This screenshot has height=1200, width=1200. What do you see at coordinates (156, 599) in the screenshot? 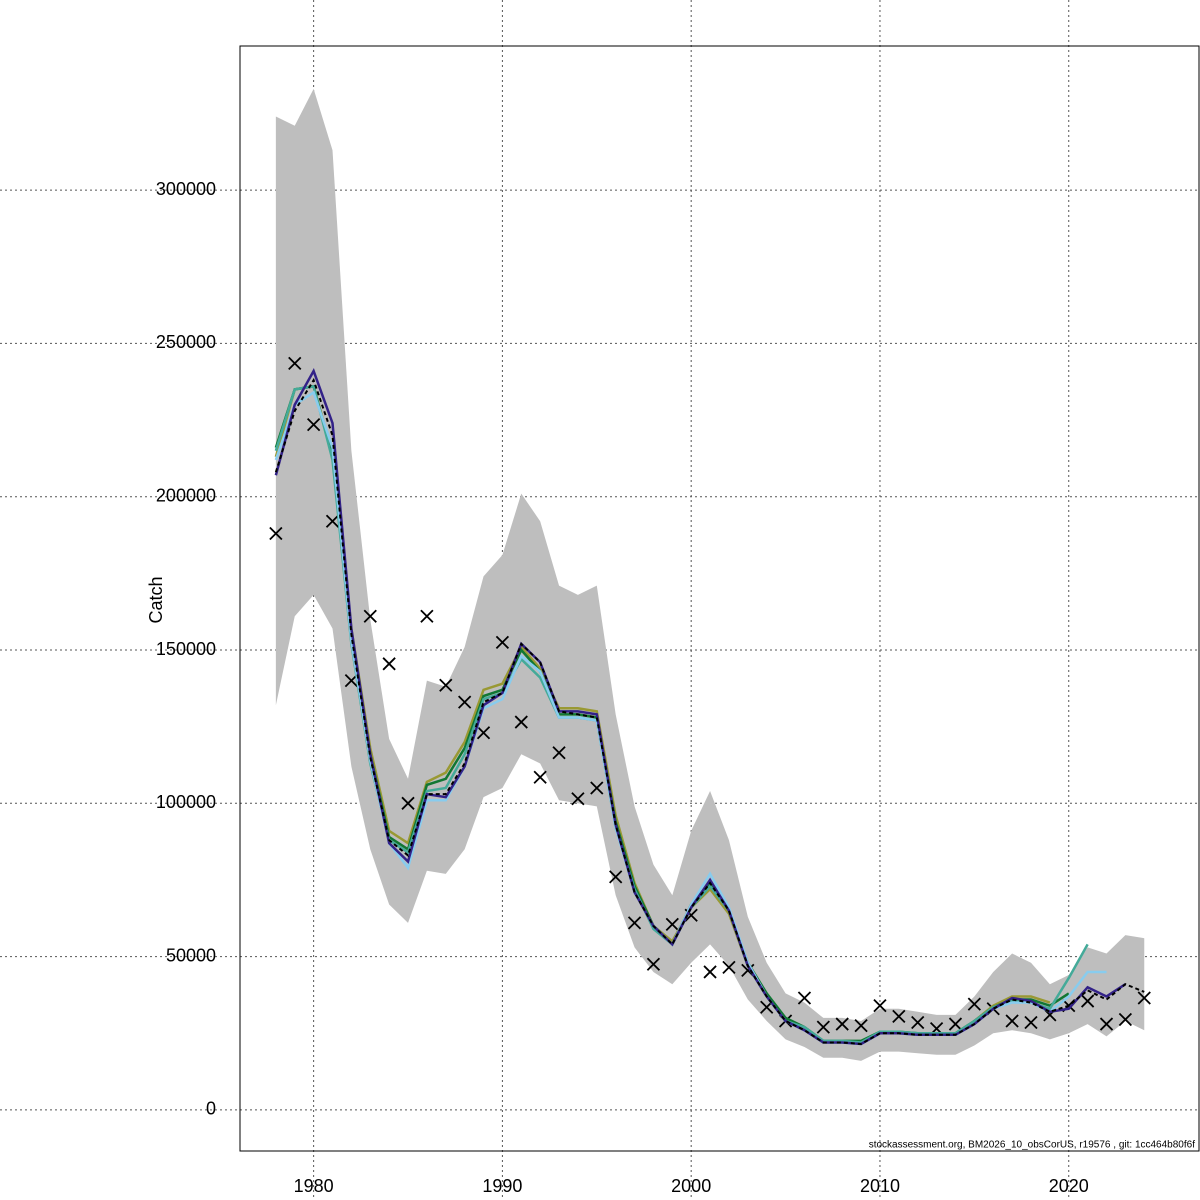
I see `y-axis-label: Catch` at bounding box center [156, 599].